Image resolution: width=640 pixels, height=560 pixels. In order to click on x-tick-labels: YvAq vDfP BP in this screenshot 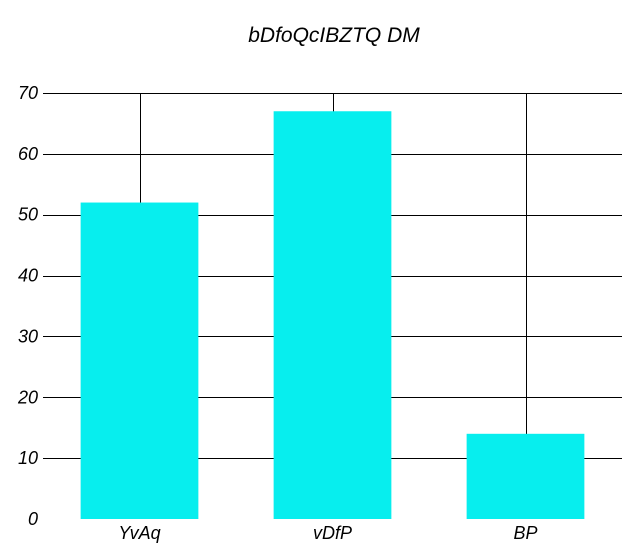, I will do `click(327, 533)`.